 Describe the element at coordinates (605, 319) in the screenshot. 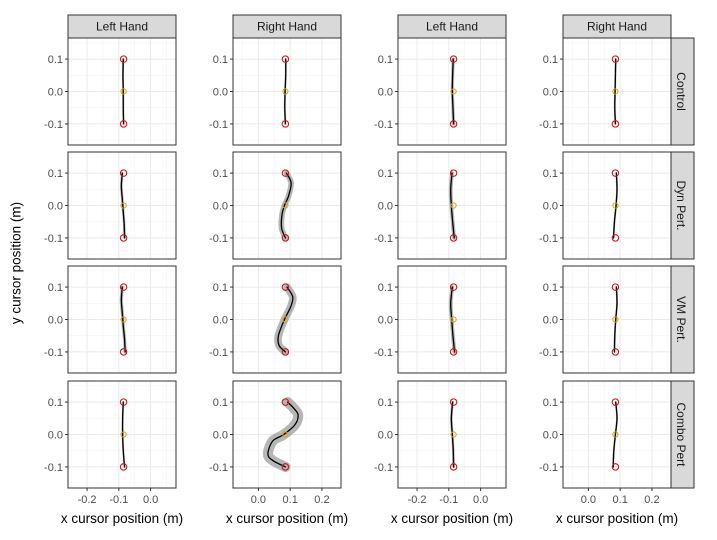

I see `panel-r3c4: -0.1 0.0 0.1` at that location.